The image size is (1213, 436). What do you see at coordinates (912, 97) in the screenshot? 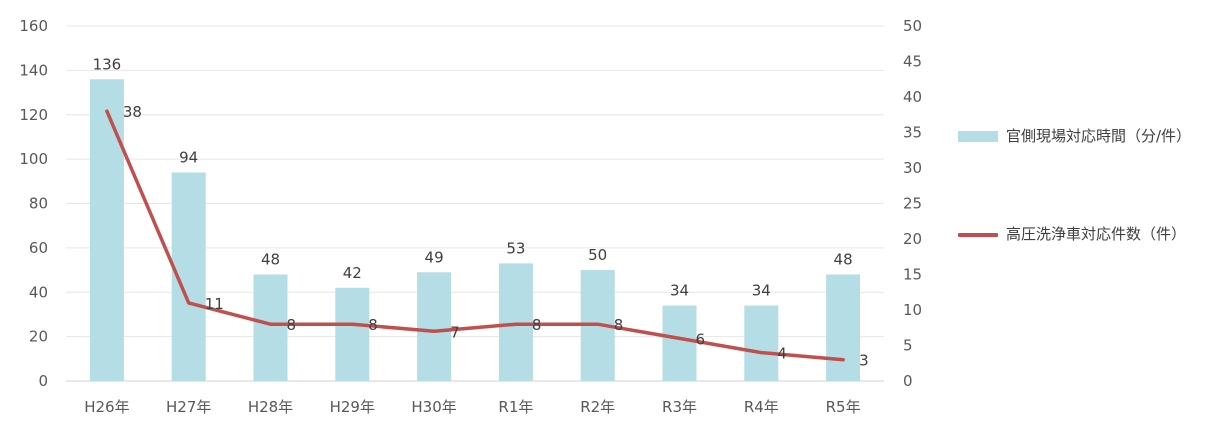
I see `right-tick-label: 40` at bounding box center [912, 97].